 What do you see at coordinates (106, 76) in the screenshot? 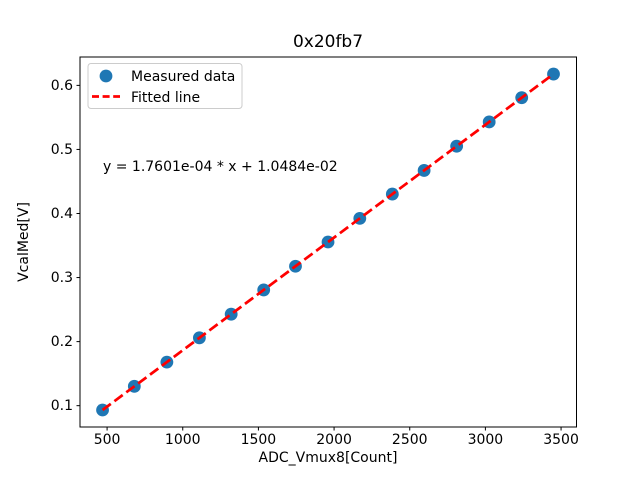
I see `legend-marker-measured-data-icon` at bounding box center [106, 76].